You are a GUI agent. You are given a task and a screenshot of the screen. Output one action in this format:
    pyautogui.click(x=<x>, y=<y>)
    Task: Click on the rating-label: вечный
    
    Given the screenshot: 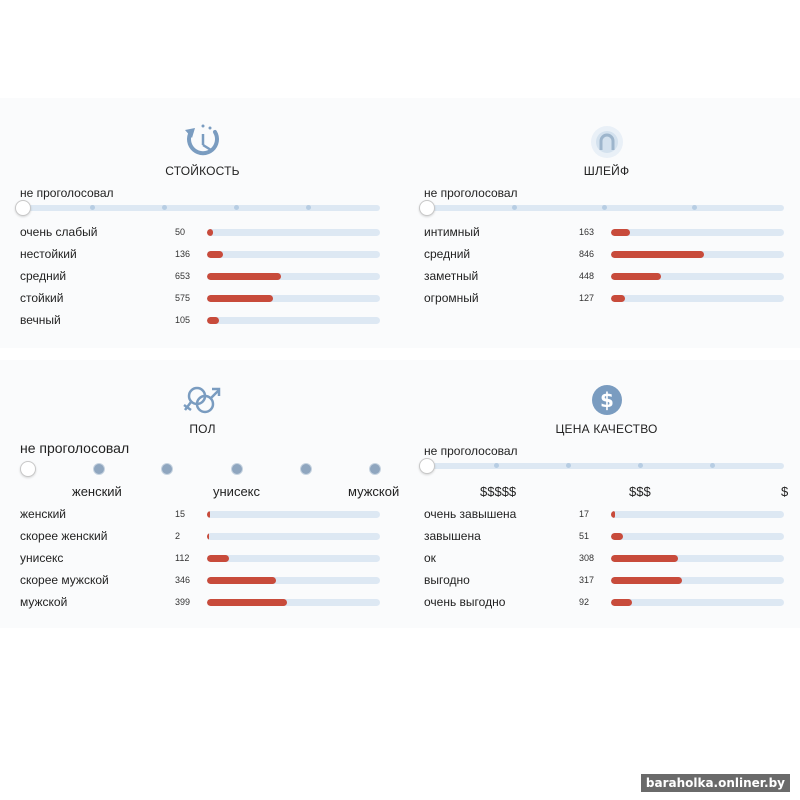 What is the action you would take?
    pyautogui.click(x=40, y=320)
    